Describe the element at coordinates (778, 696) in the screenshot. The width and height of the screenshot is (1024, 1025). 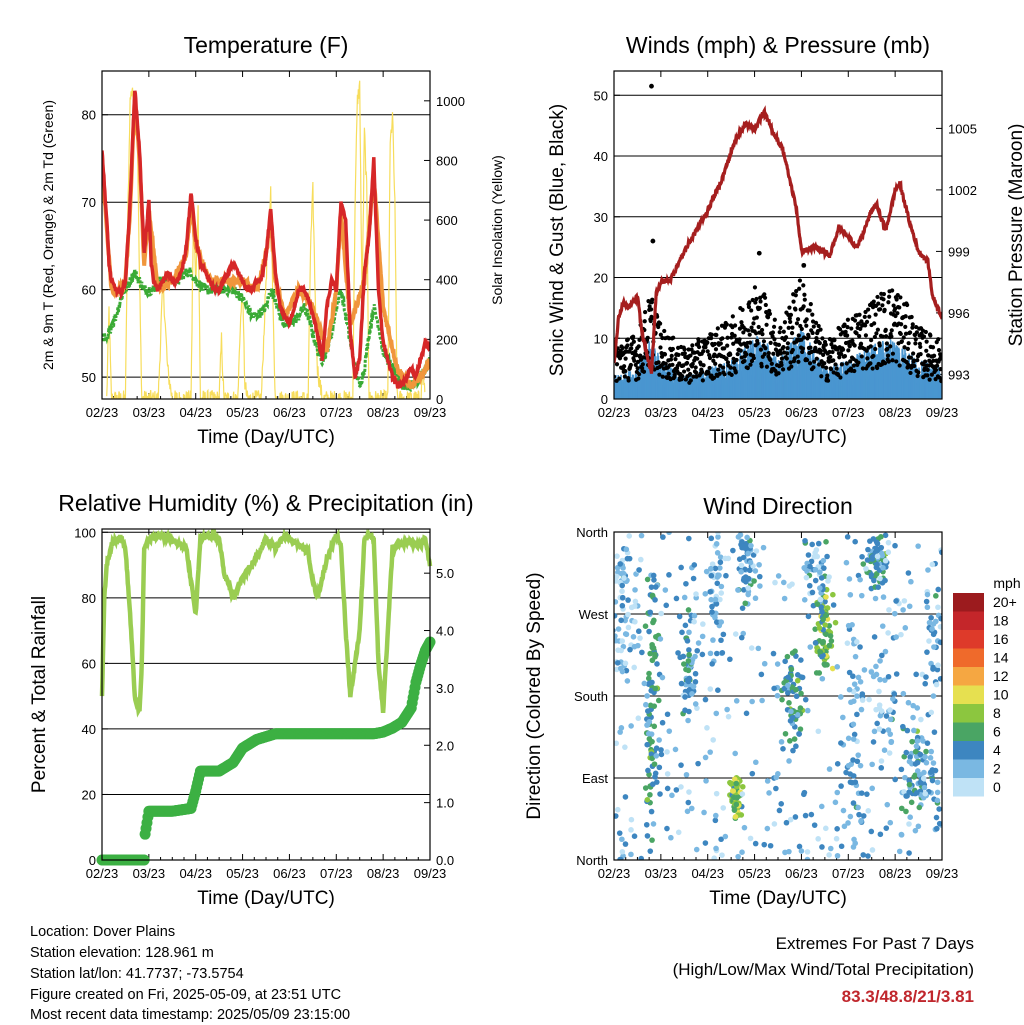
I see `plot-border` at that location.